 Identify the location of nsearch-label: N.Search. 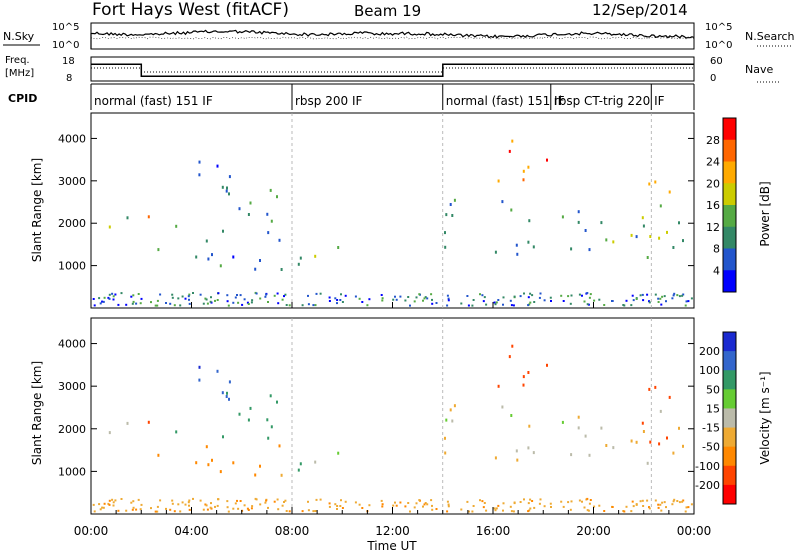
(770, 36).